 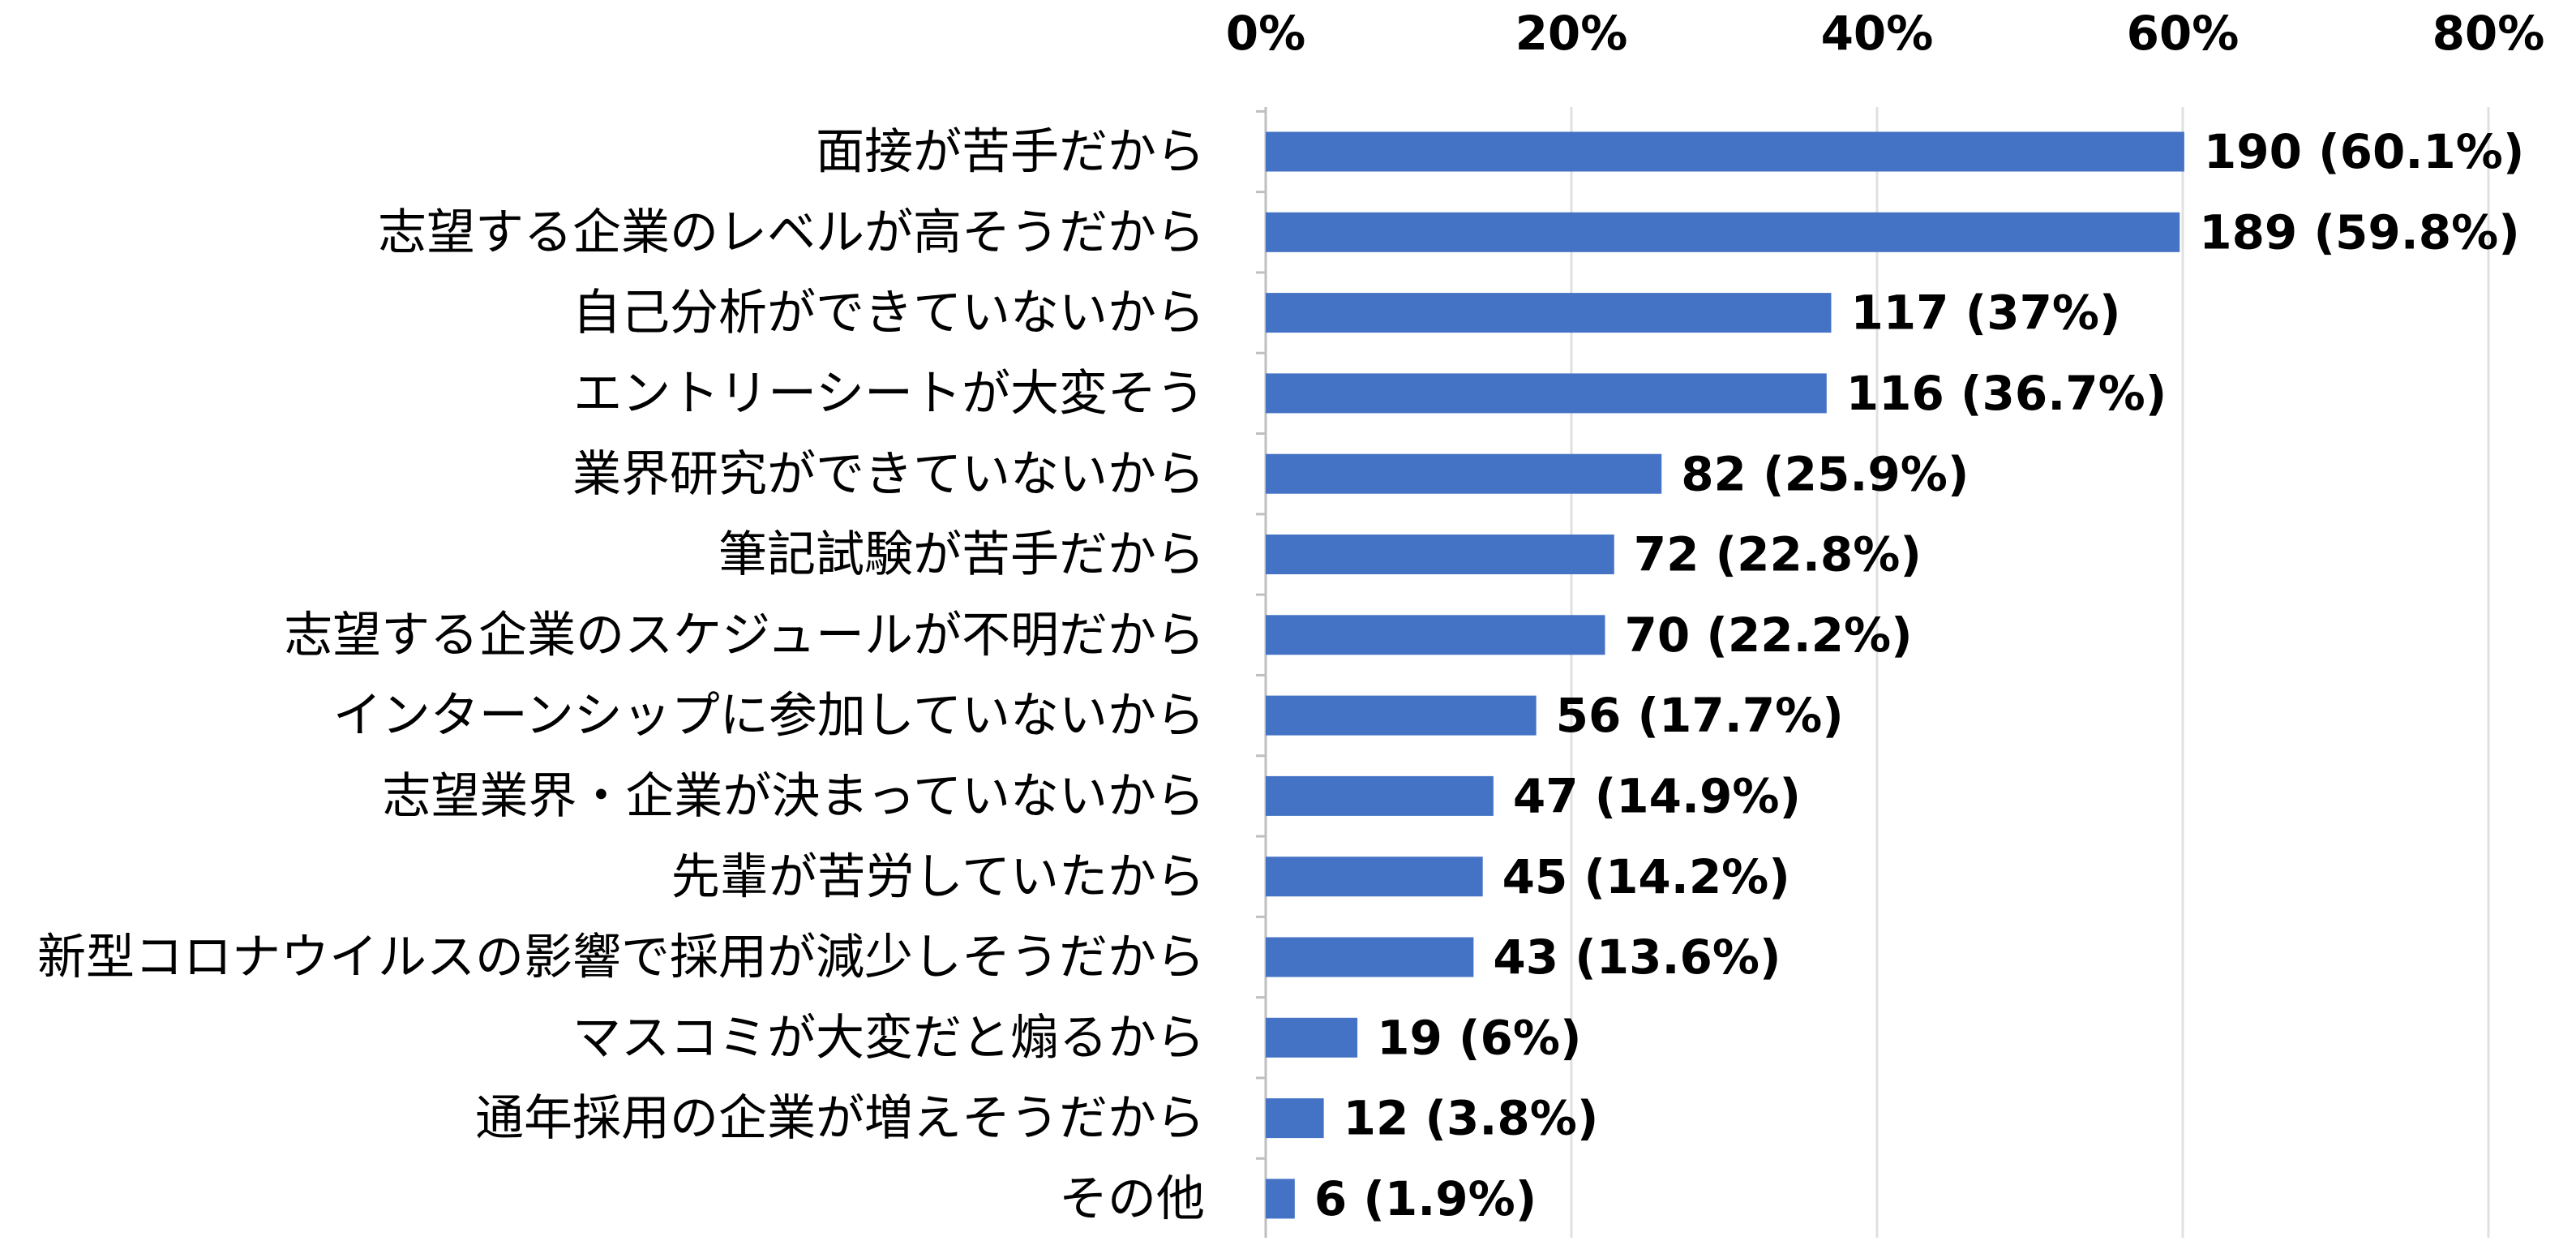 What do you see at coordinates (889, 393) in the screenshot?
I see `category-label: エントリーシートが大変そう` at bounding box center [889, 393].